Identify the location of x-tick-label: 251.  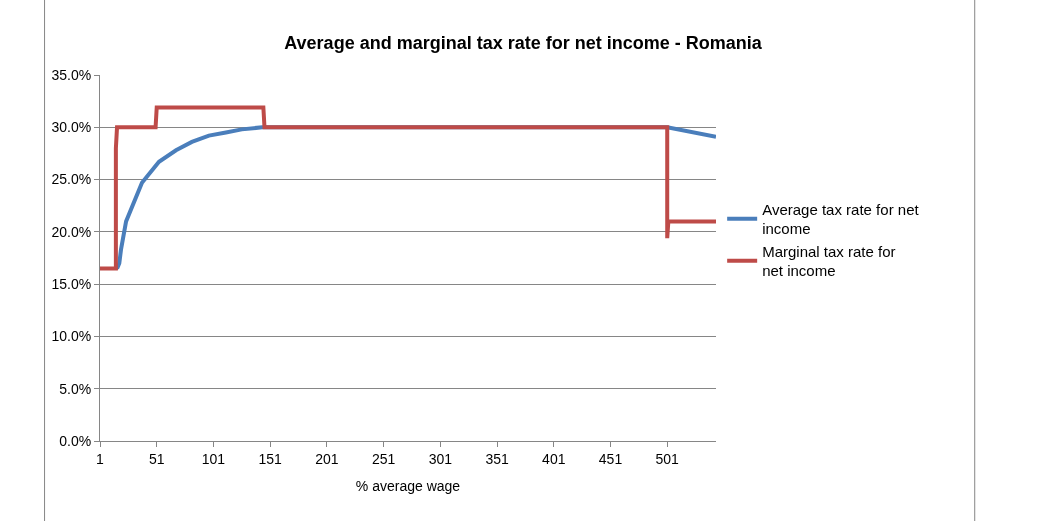
(383, 458).